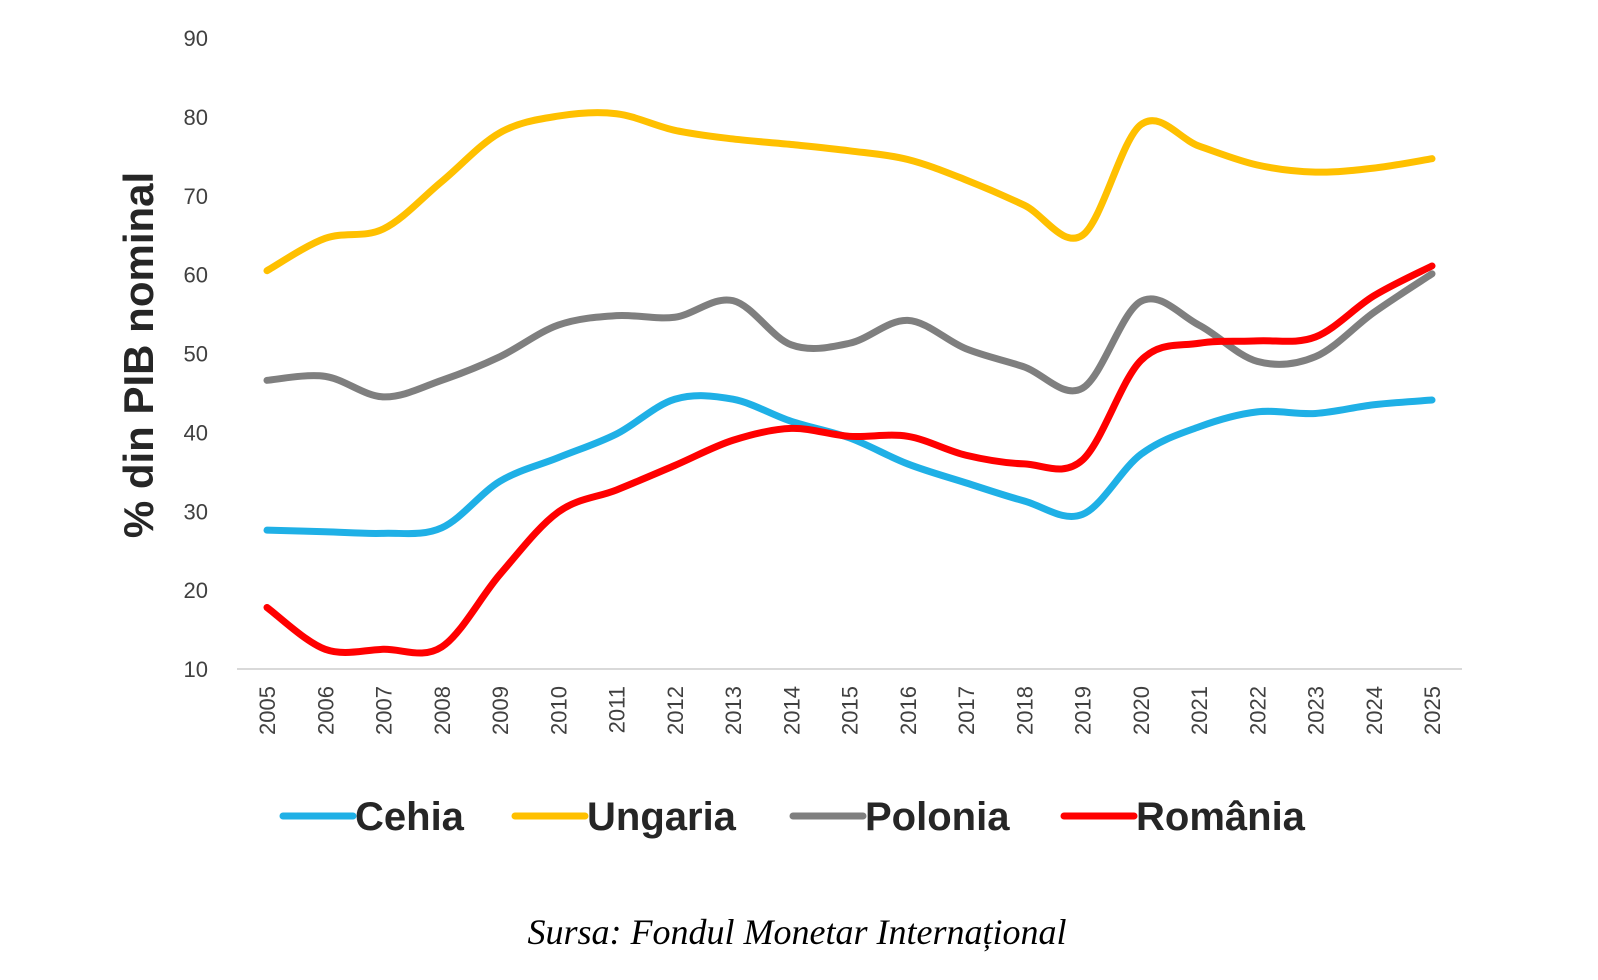 The height and width of the screenshot is (980, 1598). Describe the element at coordinates (1141, 710) in the screenshot. I see `x-tick-label: 2020` at that location.